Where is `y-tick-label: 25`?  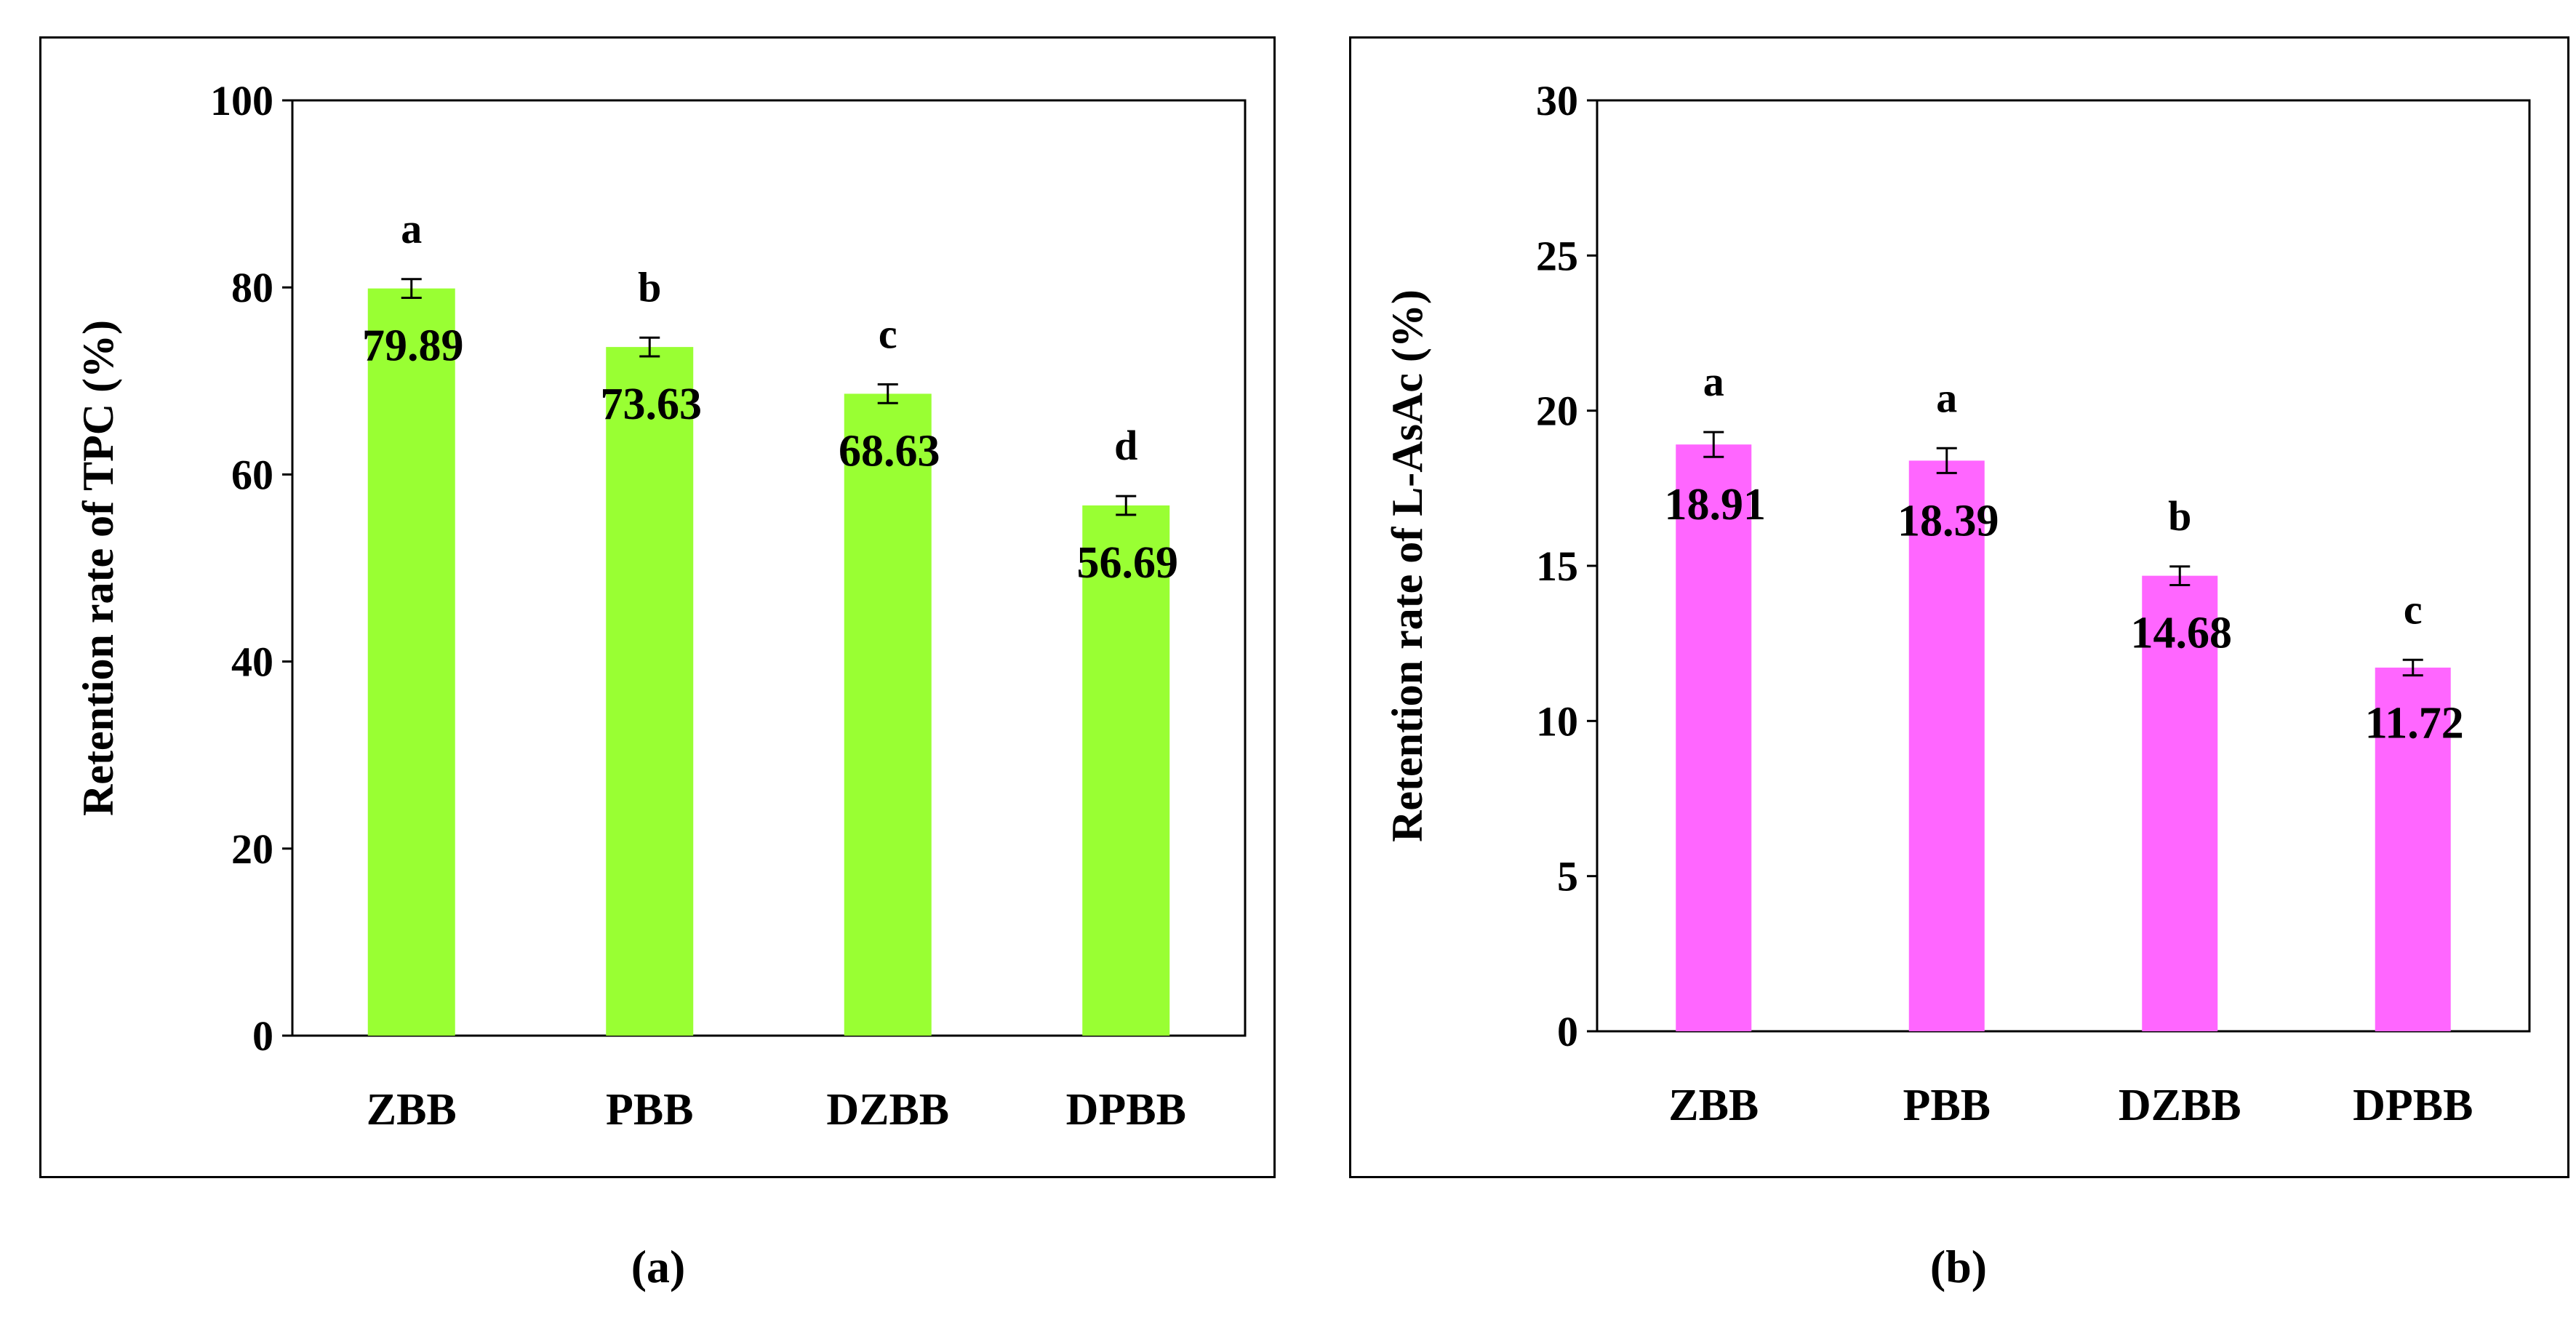 y-tick-label: 25 is located at coordinates (1557, 255).